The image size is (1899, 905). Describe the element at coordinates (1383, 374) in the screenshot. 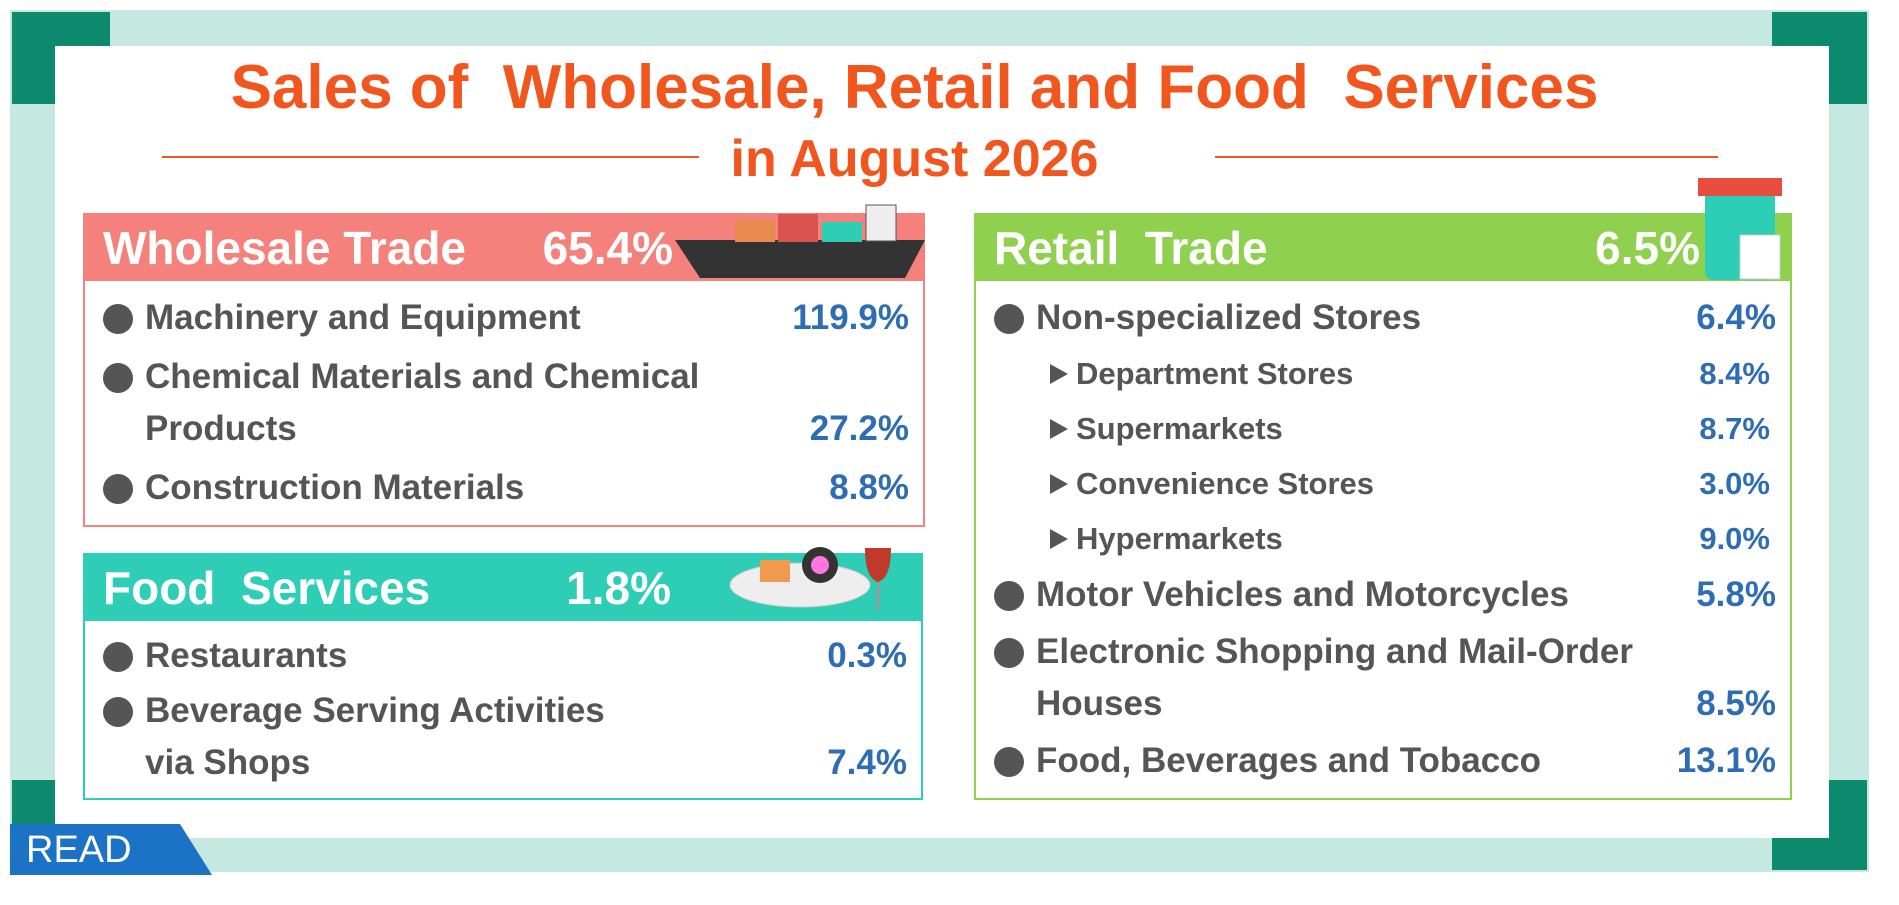

I see `subitem: Department Stores 8.4%` at that location.